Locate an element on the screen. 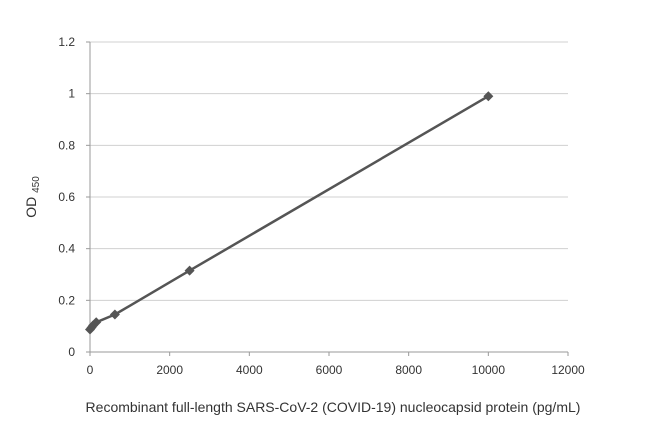  x-tick-label: 10000 is located at coordinates (489, 370).